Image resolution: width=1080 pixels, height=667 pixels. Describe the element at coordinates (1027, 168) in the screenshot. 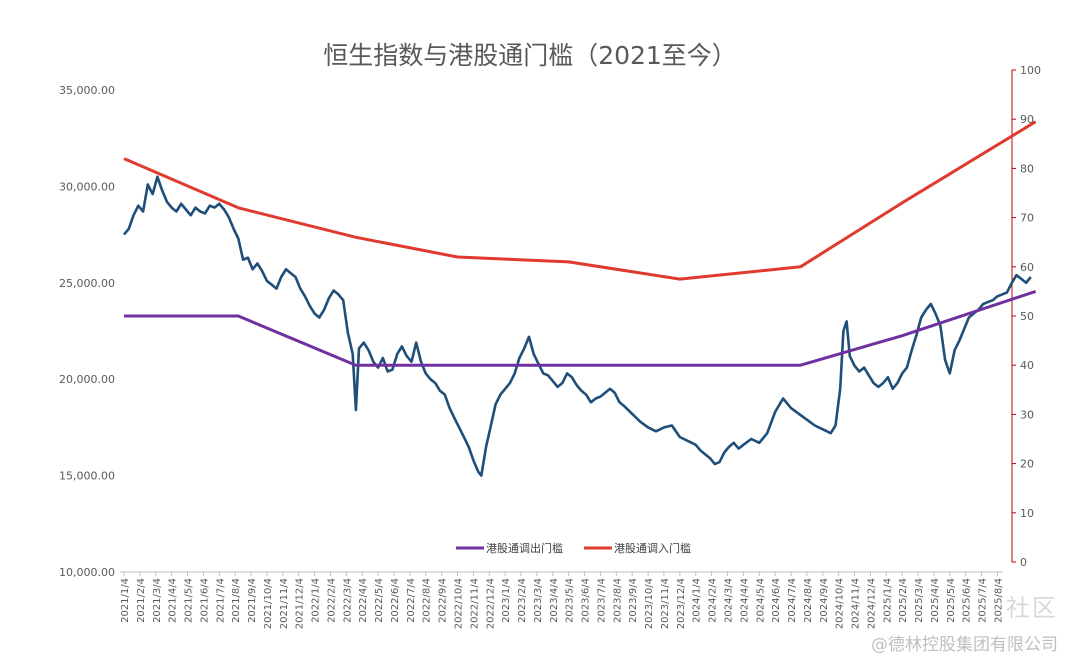

I see `right-tick-label: 80` at that location.